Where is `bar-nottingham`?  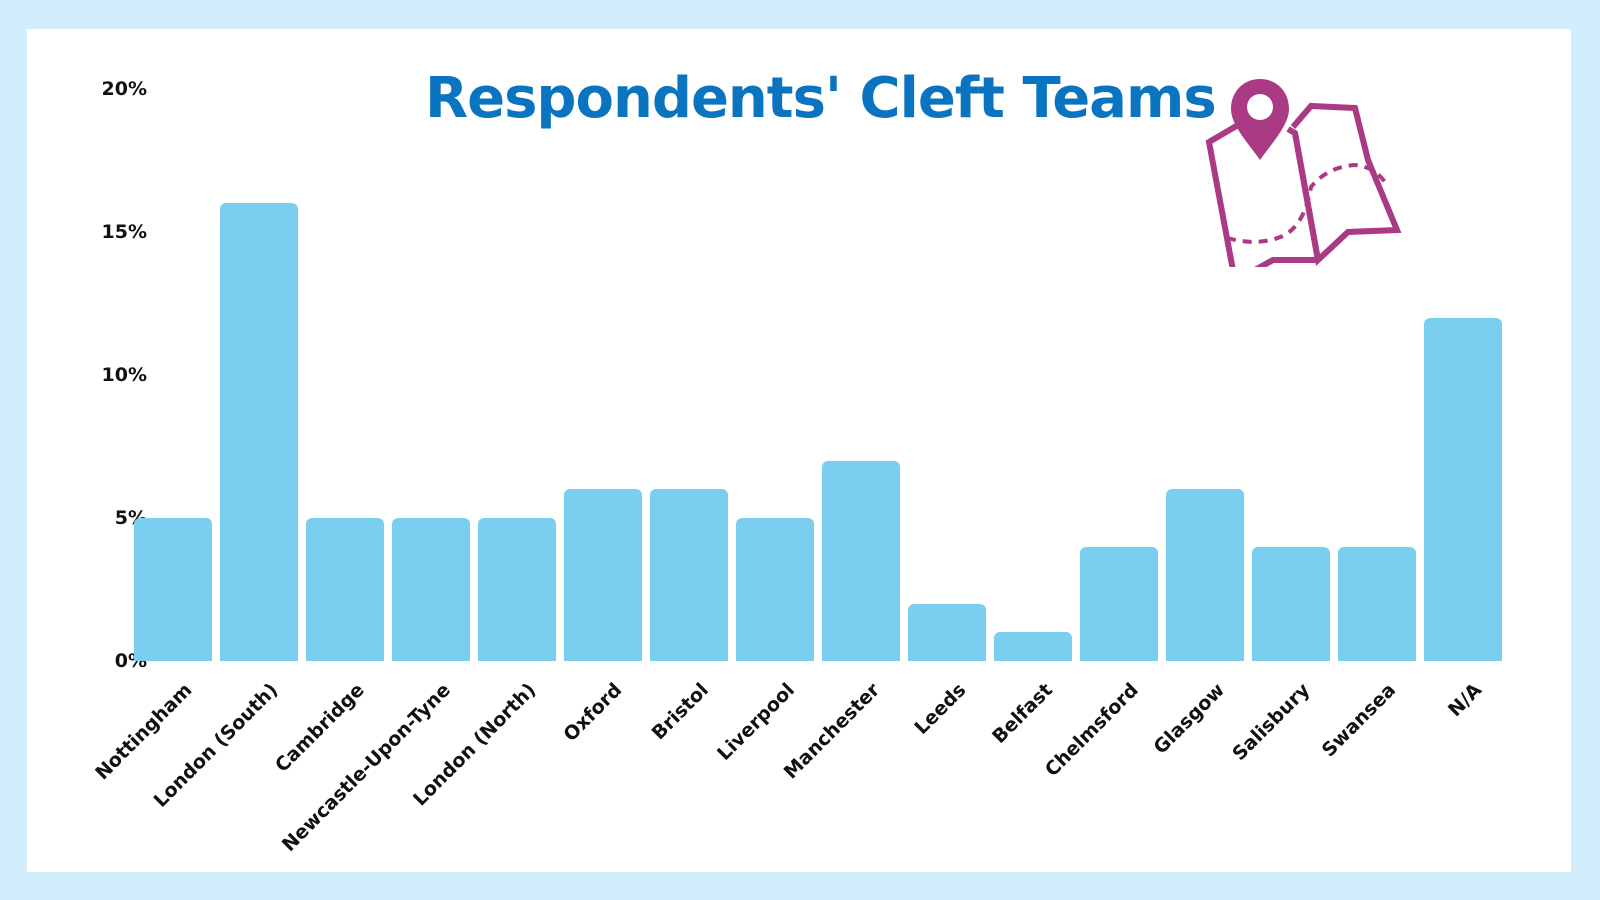 bar-nottingham is located at coordinates (173, 589).